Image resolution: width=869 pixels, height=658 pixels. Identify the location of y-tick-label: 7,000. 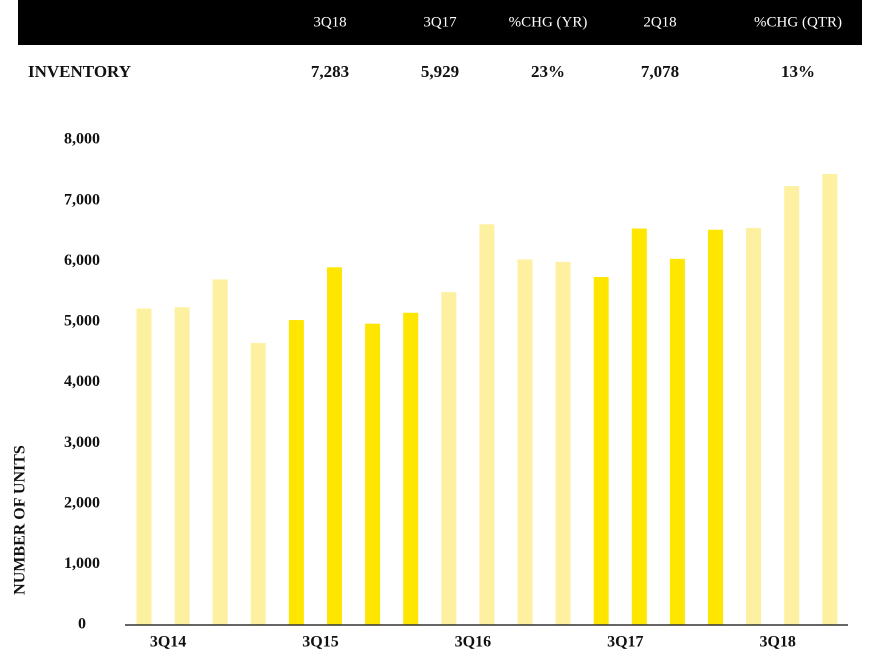
(82, 199).